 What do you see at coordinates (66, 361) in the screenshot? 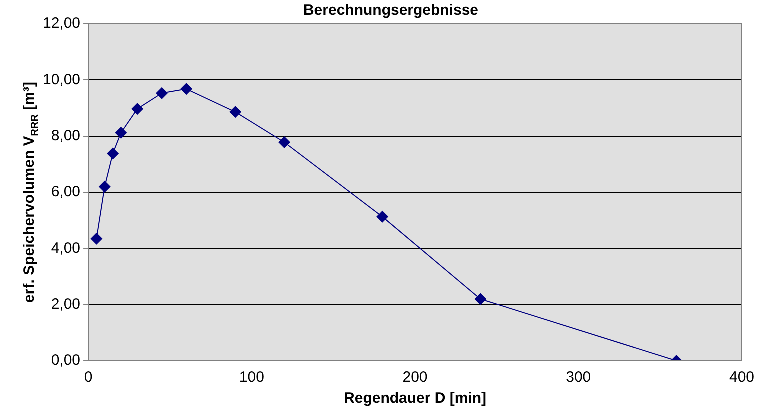
I see `y-tick-label: 0,00` at bounding box center [66, 361].